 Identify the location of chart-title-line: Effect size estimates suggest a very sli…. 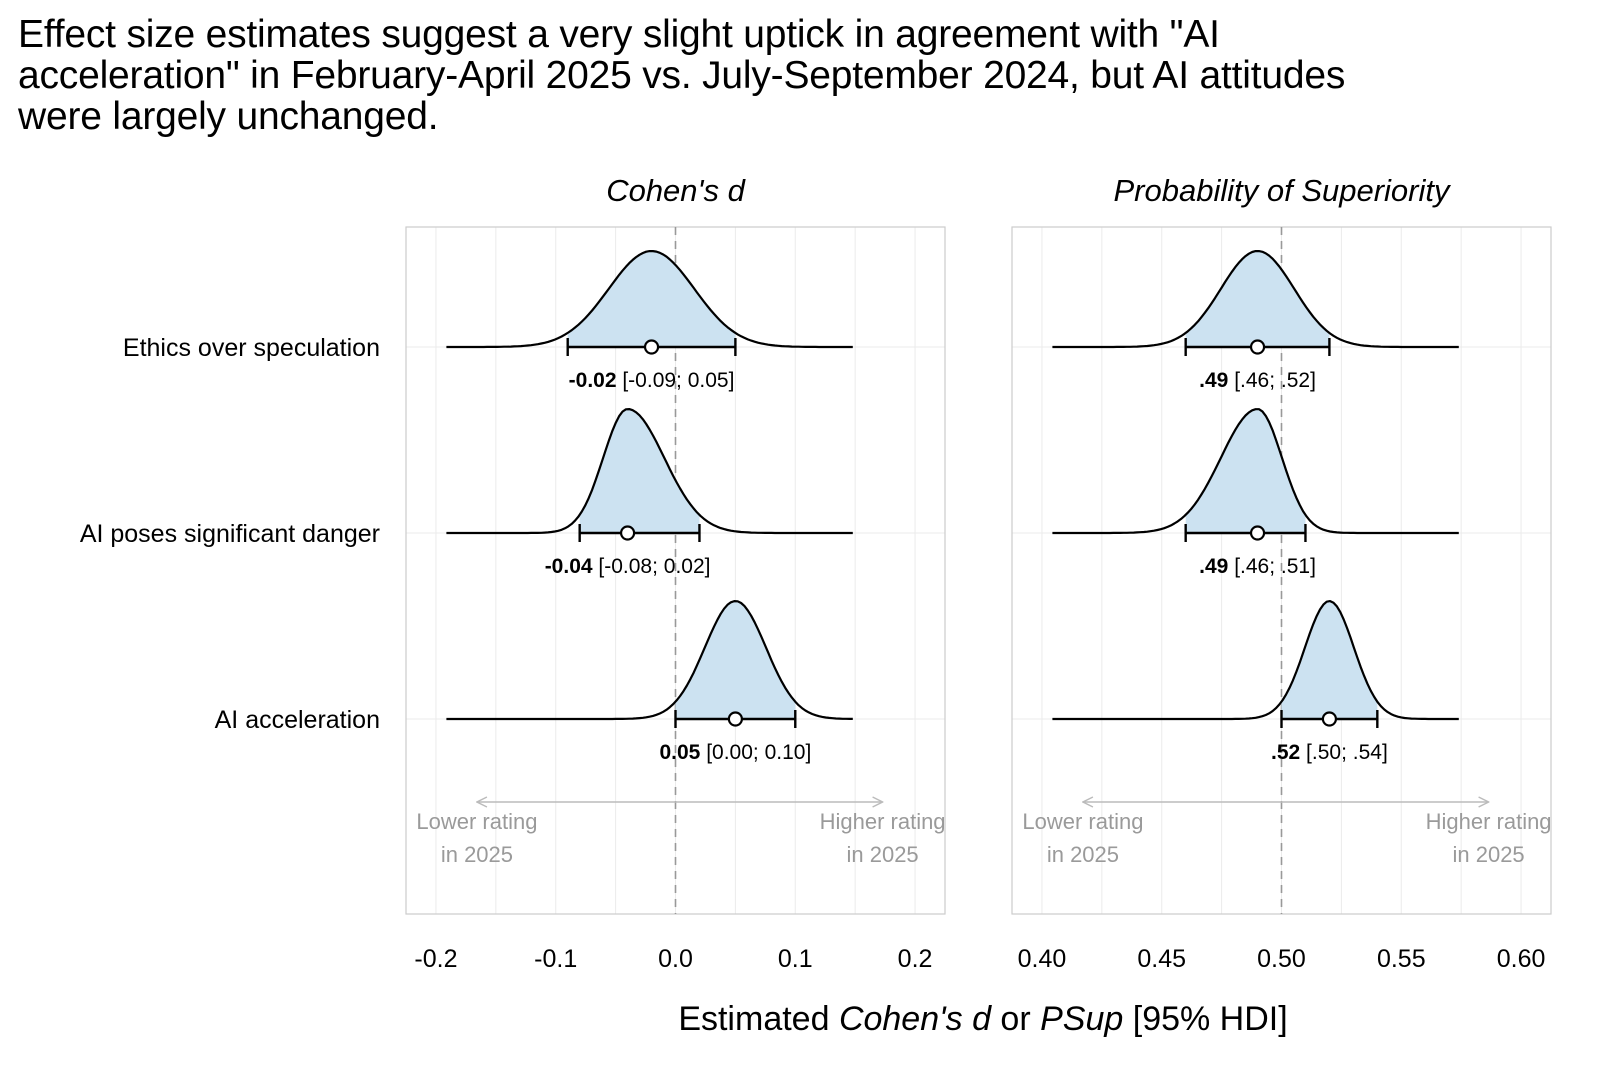
(619, 34).